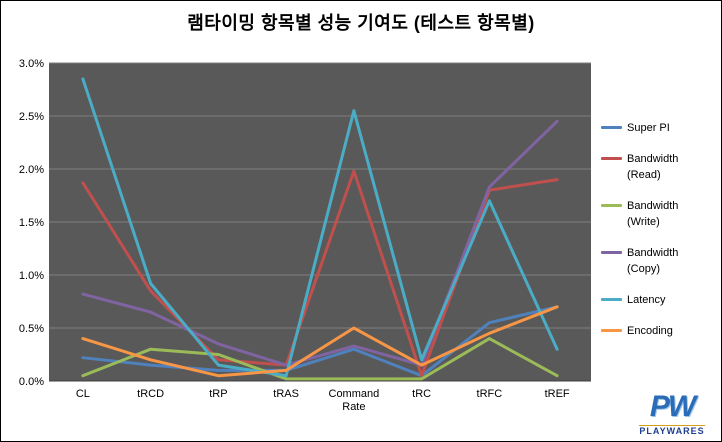 Image resolution: width=722 pixels, height=442 pixels. Describe the element at coordinates (672, 430) in the screenshot. I see `logo-brand-text: PLAYWARES` at that location.